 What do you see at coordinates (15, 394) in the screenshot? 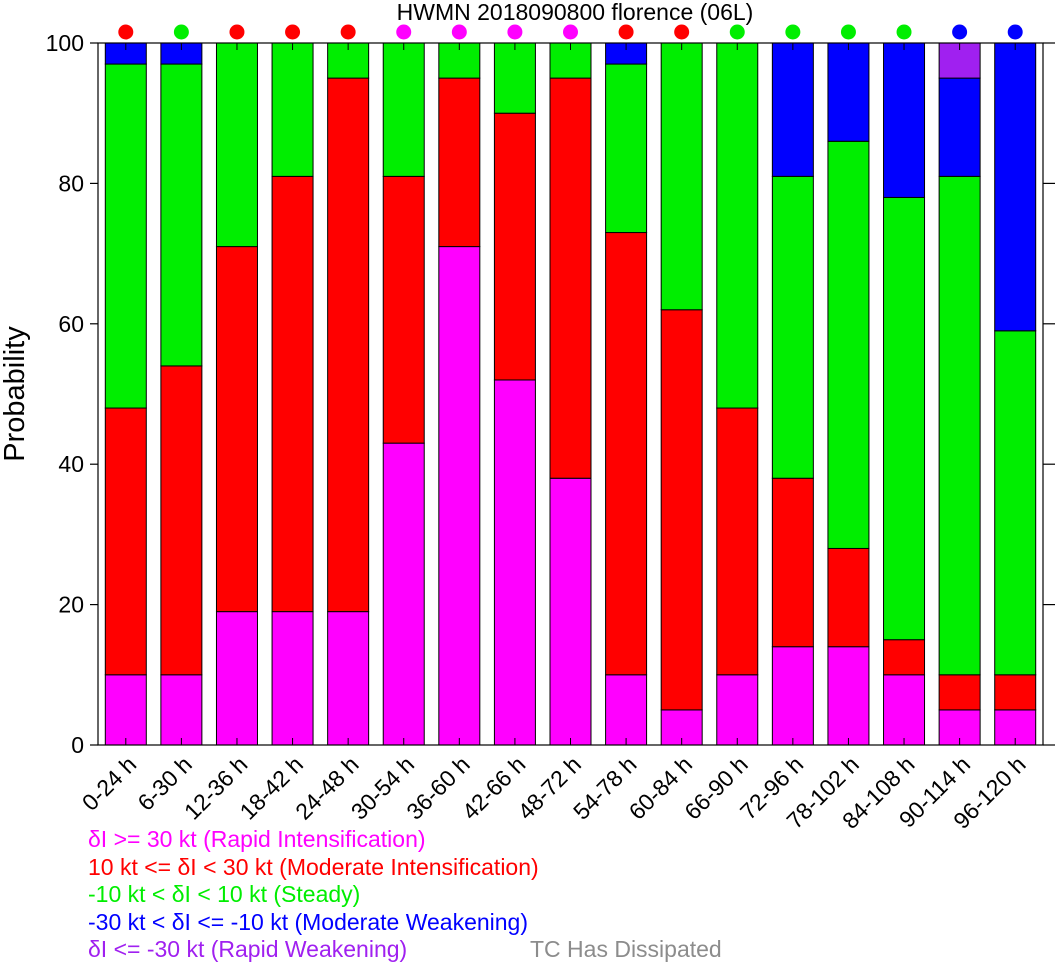
I see `y-axis-label: Probability` at bounding box center [15, 394].